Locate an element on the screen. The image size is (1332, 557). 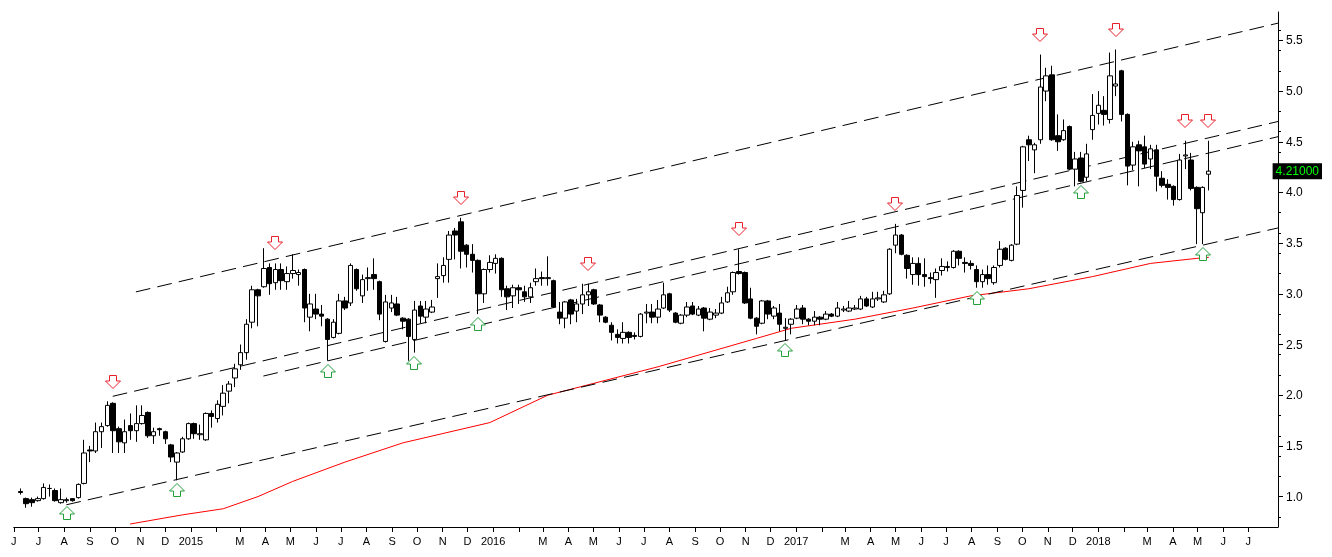
y-tick-label: 3.5 is located at coordinates (1295, 243).